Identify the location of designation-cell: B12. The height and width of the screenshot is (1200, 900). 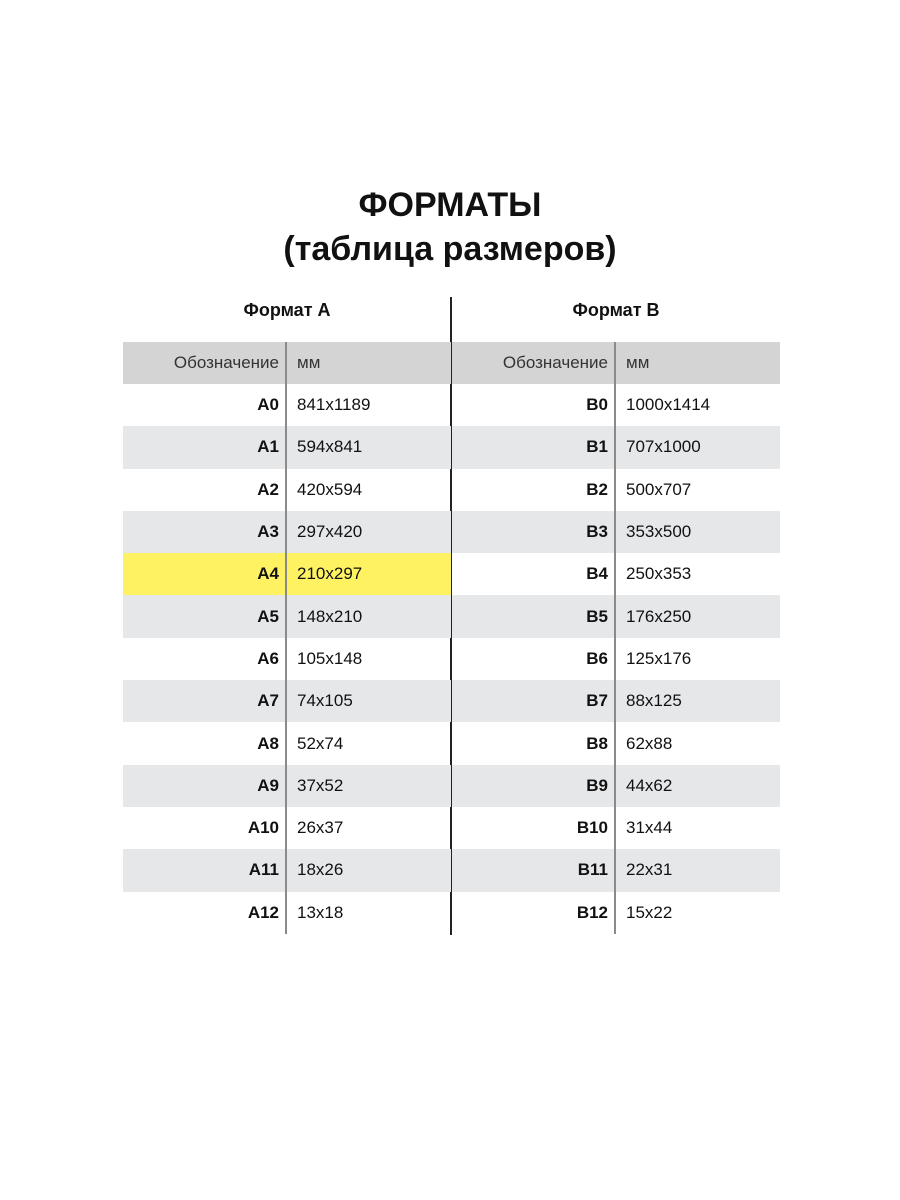
(534, 912).